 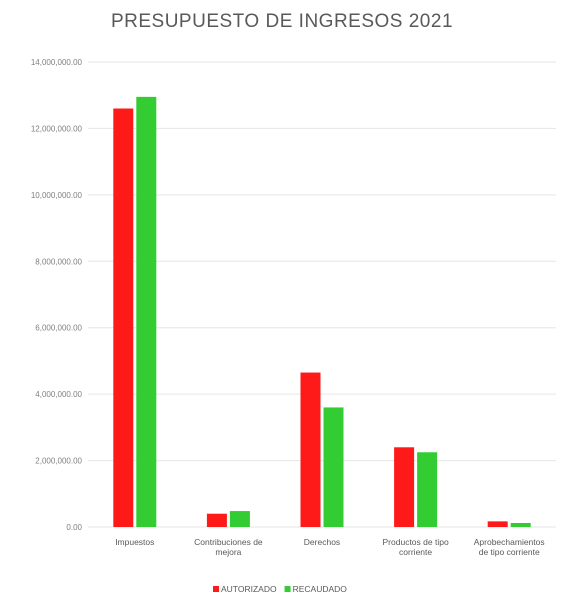 What do you see at coordinates (509, 542) in the screenshot?
I see `category-label: Aprobechamientos` at bounding box center [509, 542].